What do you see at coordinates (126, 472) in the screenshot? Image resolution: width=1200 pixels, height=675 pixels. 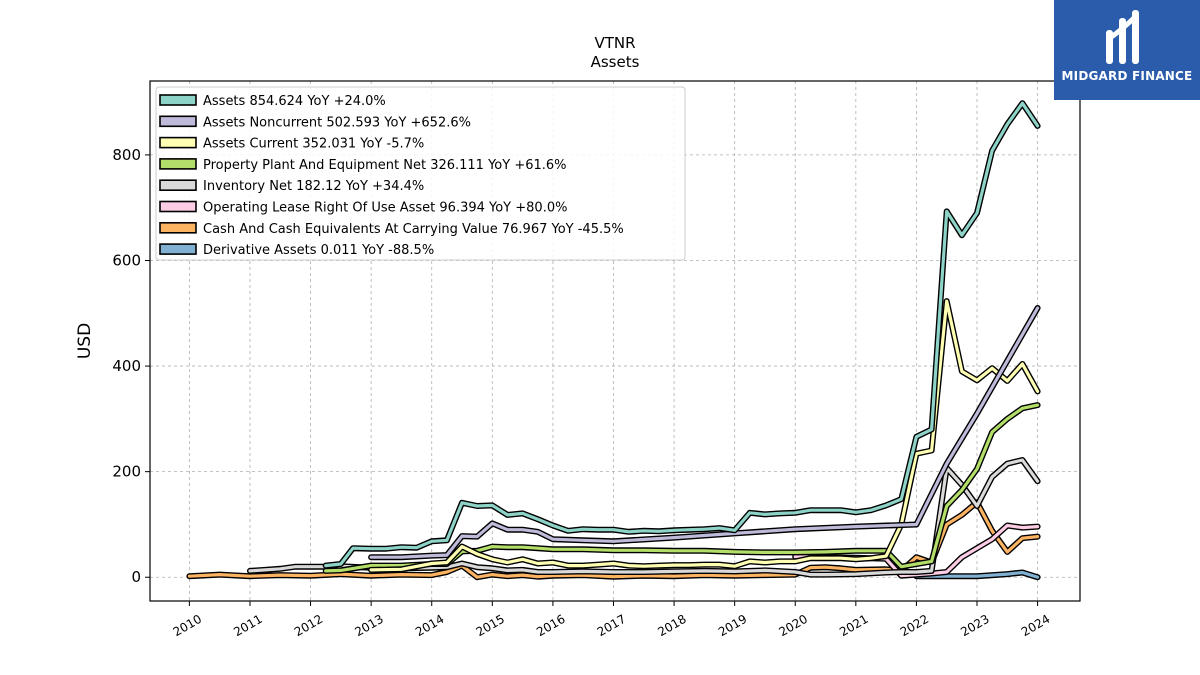 I see `y-tick-label: 200` at bounding box center [126, 472].